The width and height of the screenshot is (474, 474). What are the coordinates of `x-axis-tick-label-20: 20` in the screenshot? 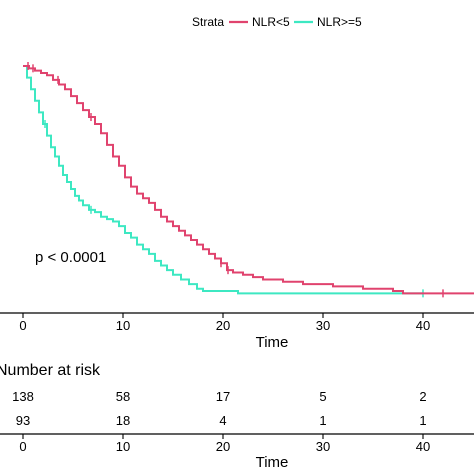 It's located at (223, 325).